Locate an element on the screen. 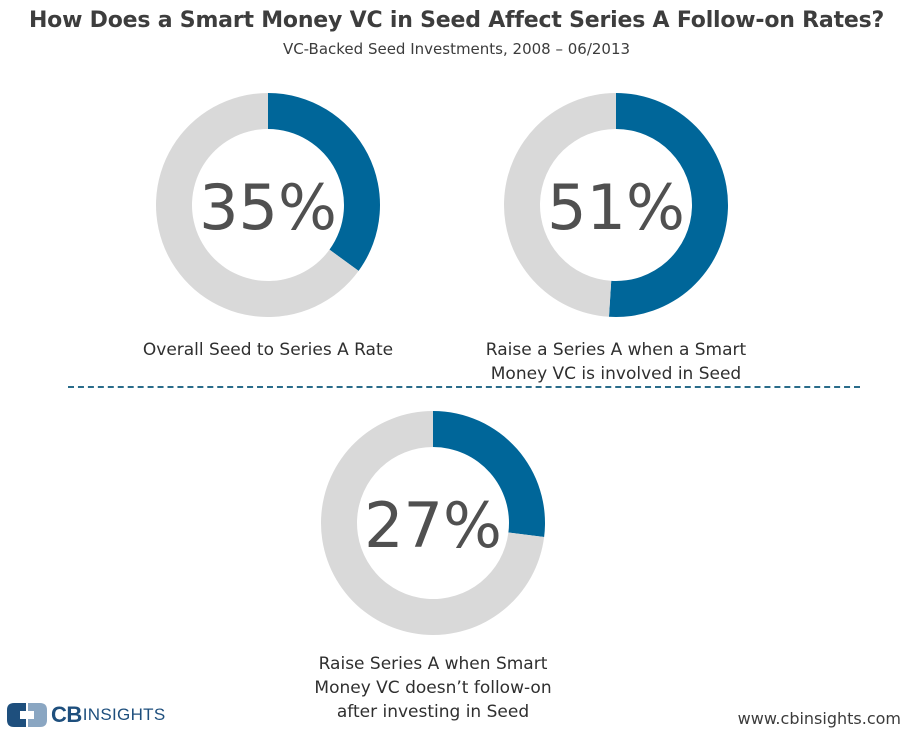  logo-text-insights: INSIGHTS is located at coordinates (124, 714).